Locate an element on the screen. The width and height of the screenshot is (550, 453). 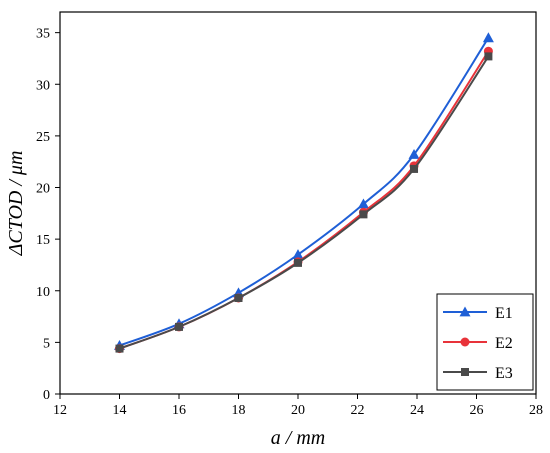
y-tick-label: 30 is located at coordinates (43, 85).